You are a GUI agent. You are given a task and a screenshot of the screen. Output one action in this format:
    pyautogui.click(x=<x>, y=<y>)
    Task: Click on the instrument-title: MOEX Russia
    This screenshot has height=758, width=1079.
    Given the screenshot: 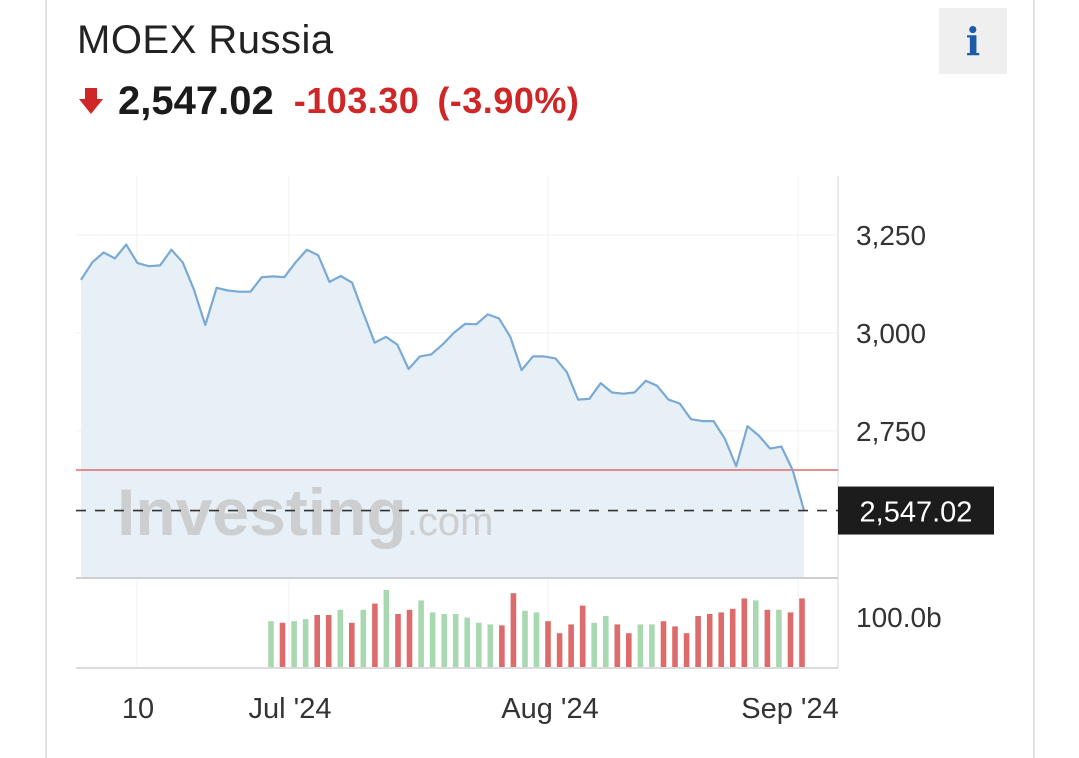 What is the action you would take?
    pyautogui.click(x=205, y=40)
    